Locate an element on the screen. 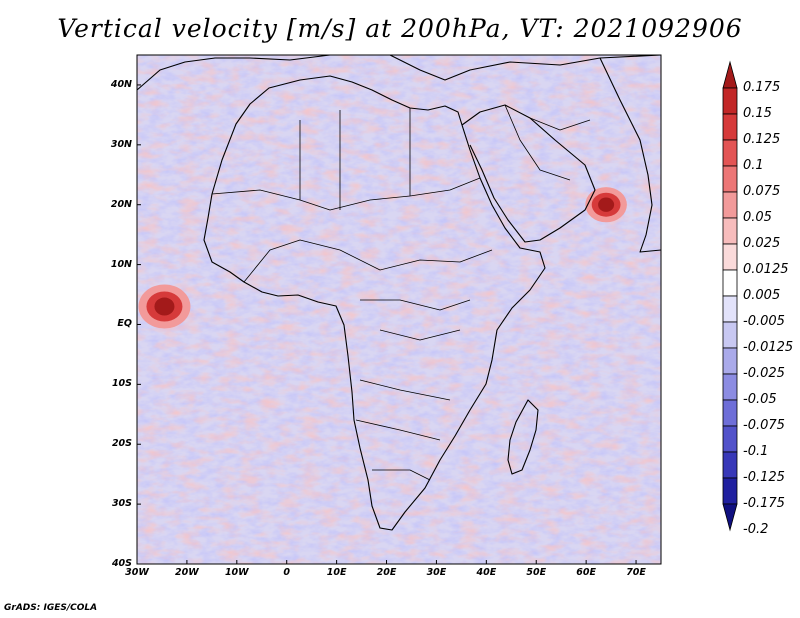 The width and height of the screenshot is (800, 618). colorbar-label: -0.125 is located at coordinates (764, 477).